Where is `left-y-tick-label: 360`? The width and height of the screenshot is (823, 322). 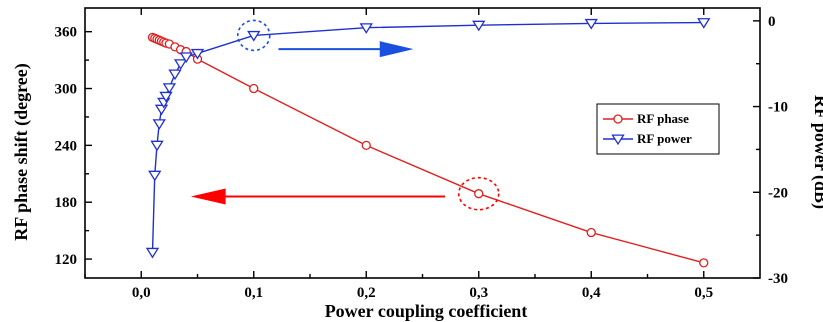
left-y-tick-label: 360 is located at coordinates (66, 33).